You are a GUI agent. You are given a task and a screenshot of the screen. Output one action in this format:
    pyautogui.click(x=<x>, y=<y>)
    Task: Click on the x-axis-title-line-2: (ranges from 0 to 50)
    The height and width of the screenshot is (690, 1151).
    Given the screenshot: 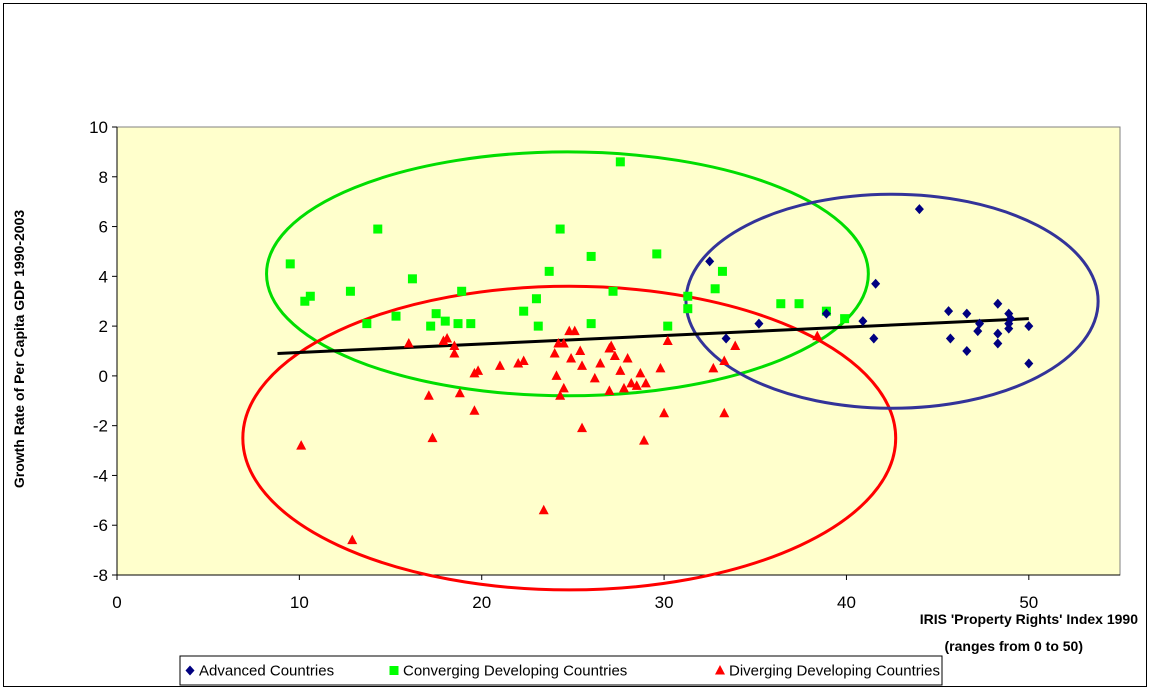 What is the action you would take?
    pyautogui.click(x=1014, y=646)
    